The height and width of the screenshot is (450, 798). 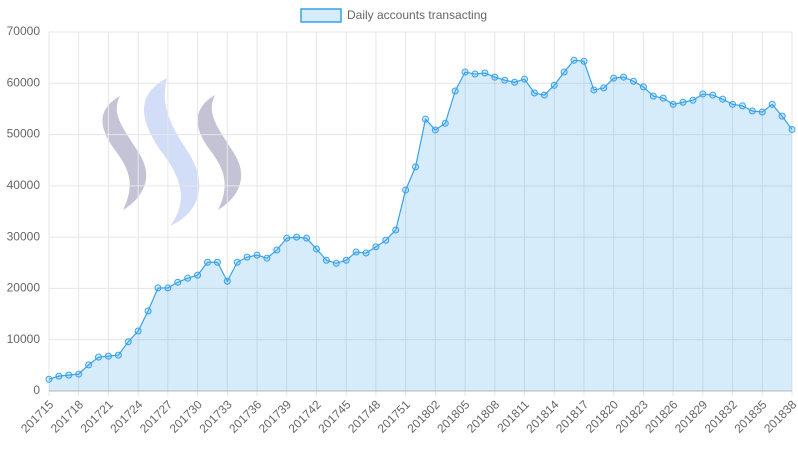 What do you see at coordinates (172, 152) in the screenshot?
I see `steem-logo` at bounding box center [172, 152].